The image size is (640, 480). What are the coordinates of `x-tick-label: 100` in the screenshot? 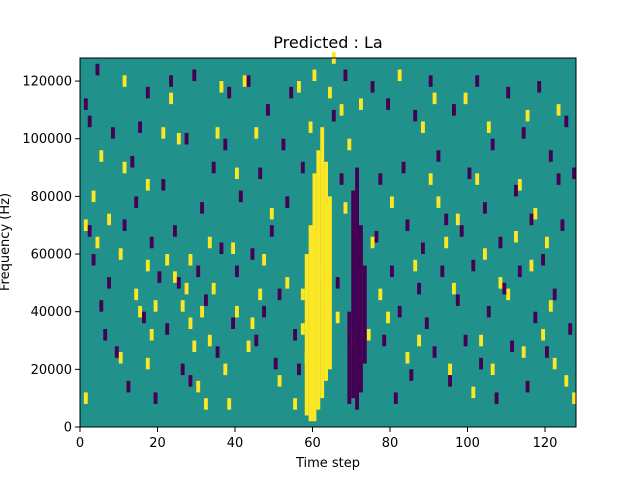 It's located at (467, 443).